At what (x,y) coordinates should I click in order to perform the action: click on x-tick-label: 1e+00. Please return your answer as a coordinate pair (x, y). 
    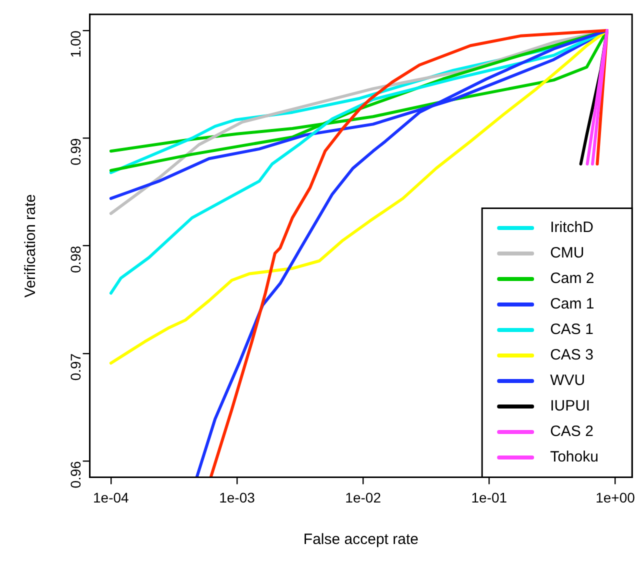
    Looking at the image, I should click on (616, 497).